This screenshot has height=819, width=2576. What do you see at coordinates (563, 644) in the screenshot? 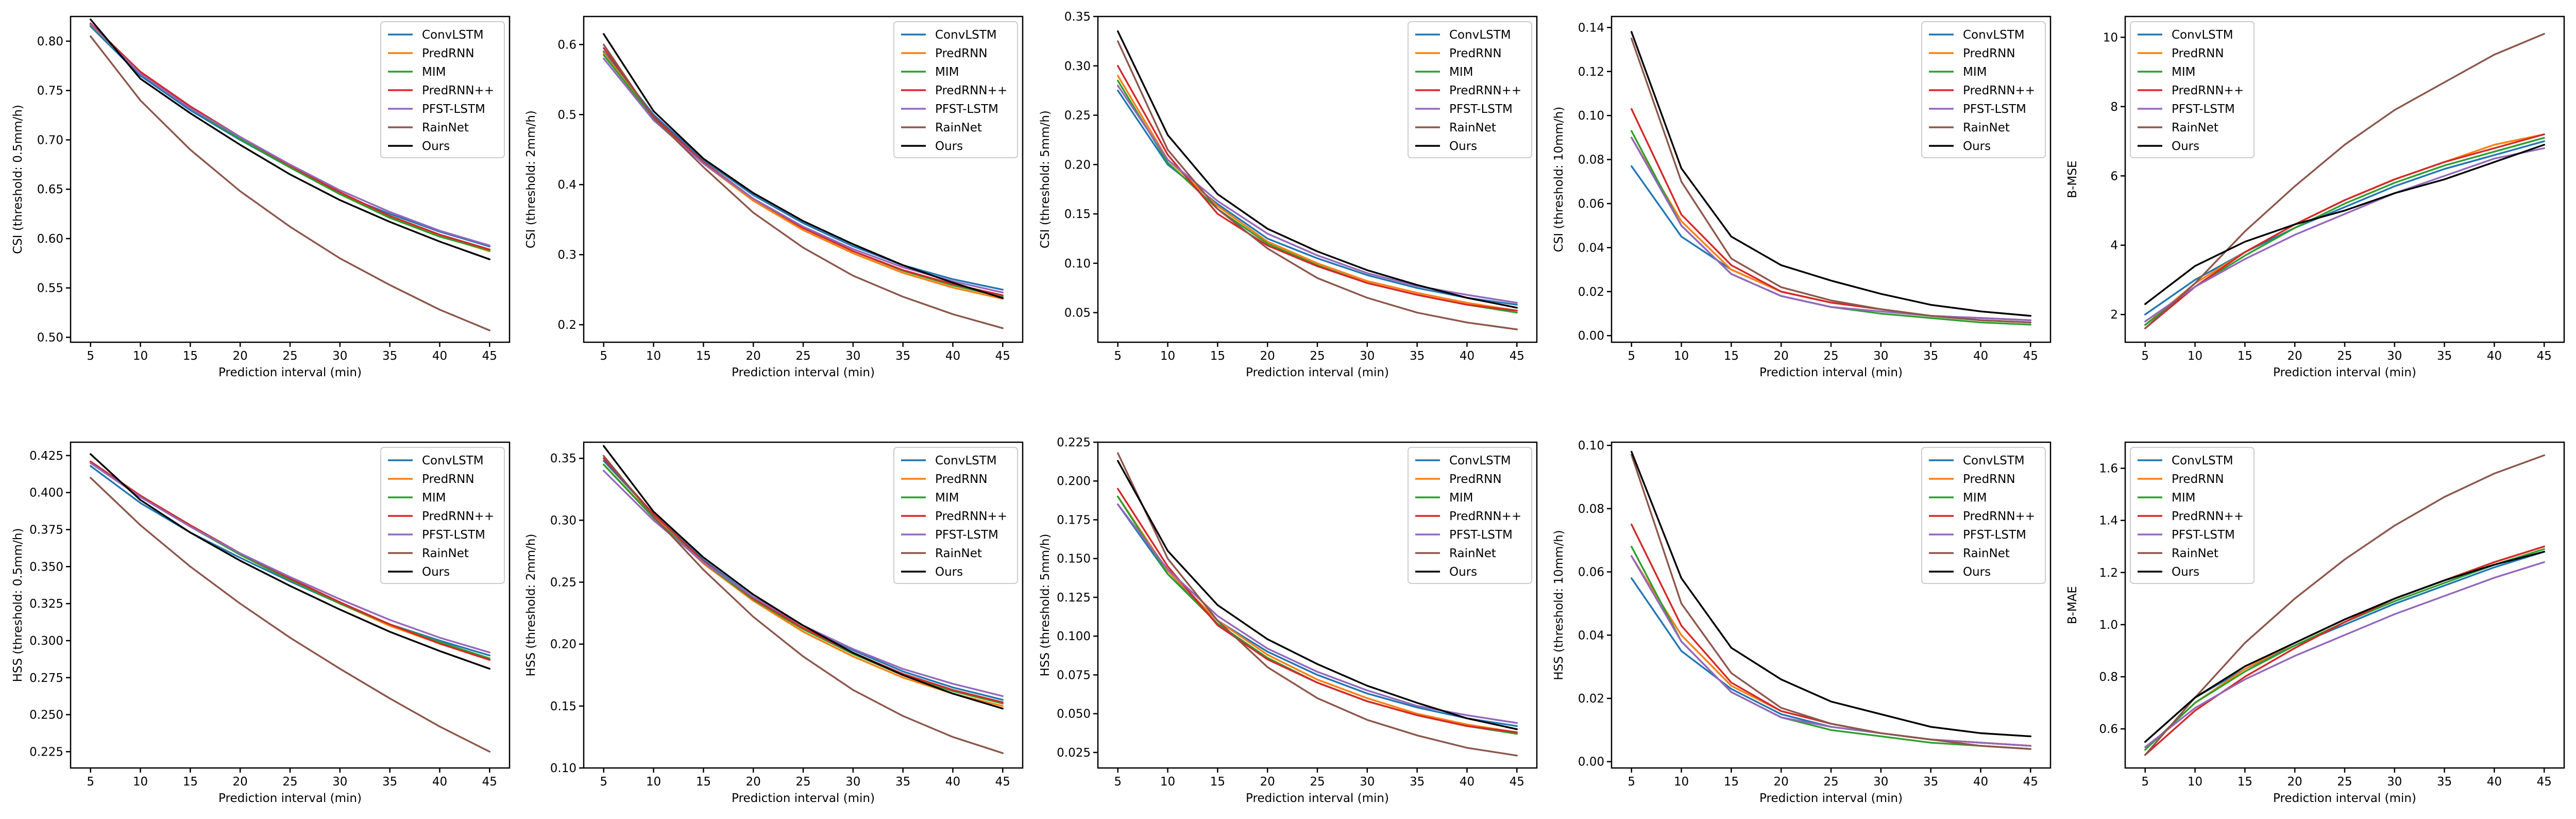
I see `y-tick-label: 0.20` at bounding box center [563, 644].